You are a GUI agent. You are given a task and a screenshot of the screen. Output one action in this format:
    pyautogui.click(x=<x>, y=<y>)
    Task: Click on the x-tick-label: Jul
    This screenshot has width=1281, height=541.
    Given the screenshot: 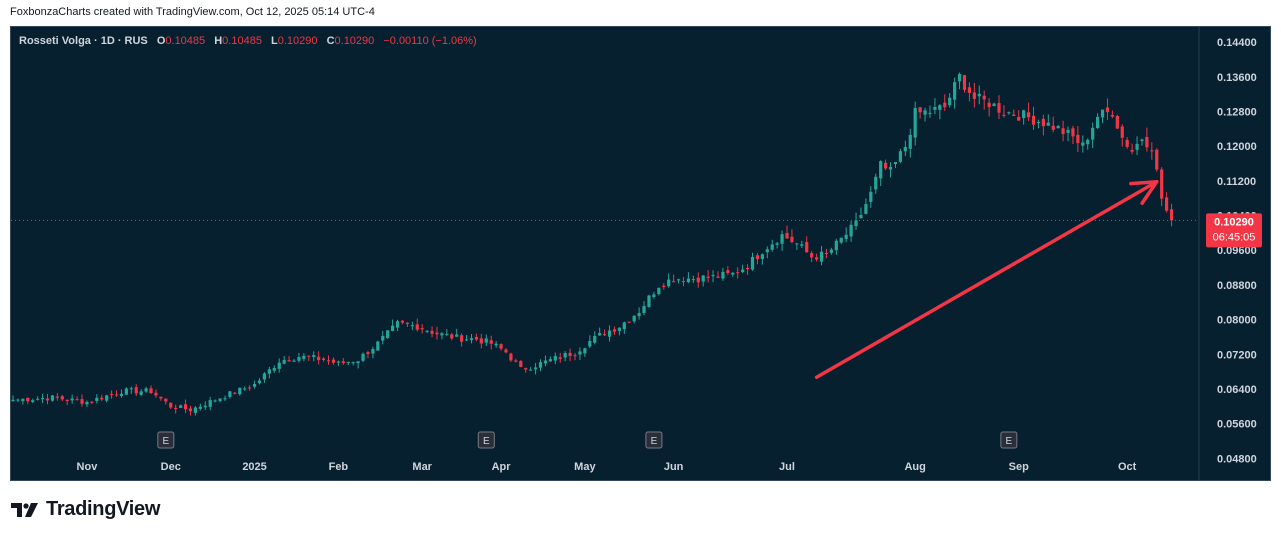 What is the action you would take?
    pyautogui.click(x=787, y=467)
    